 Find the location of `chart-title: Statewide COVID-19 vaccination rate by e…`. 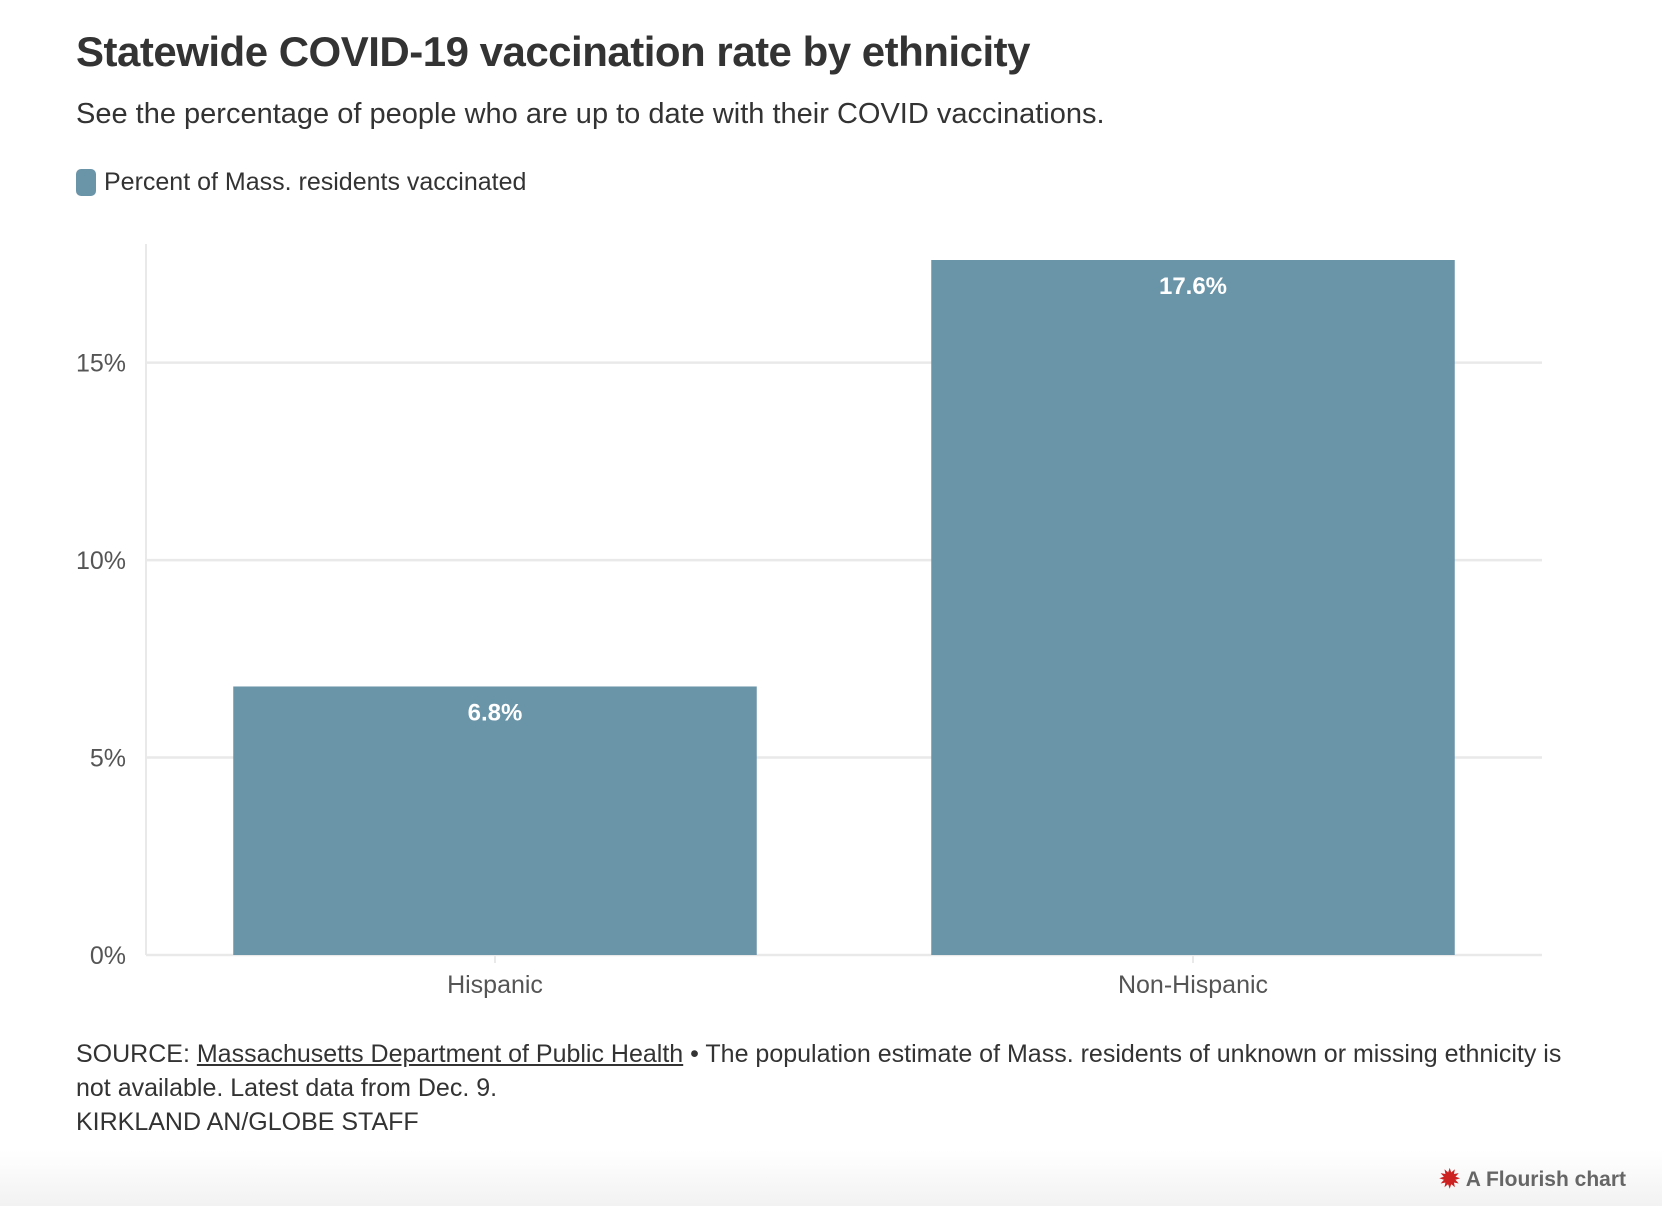

chart-title: Statewide COVID-19 vaccination rate by e… is located at coordinates (553, 51).